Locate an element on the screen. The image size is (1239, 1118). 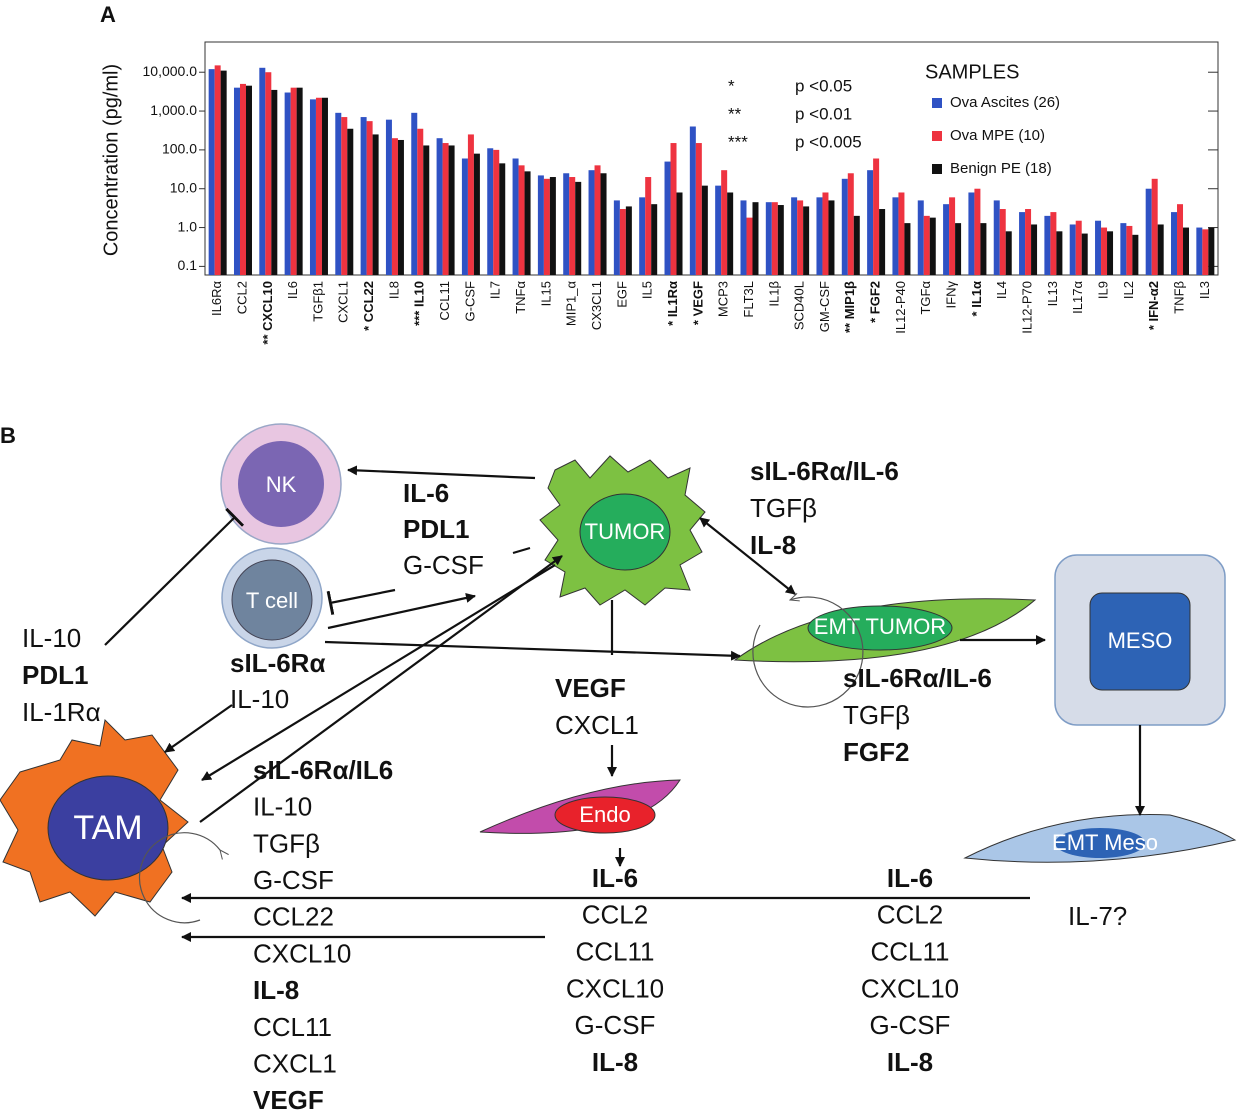
y-tick-label: 0.1 is located at coordinates (188, 265).